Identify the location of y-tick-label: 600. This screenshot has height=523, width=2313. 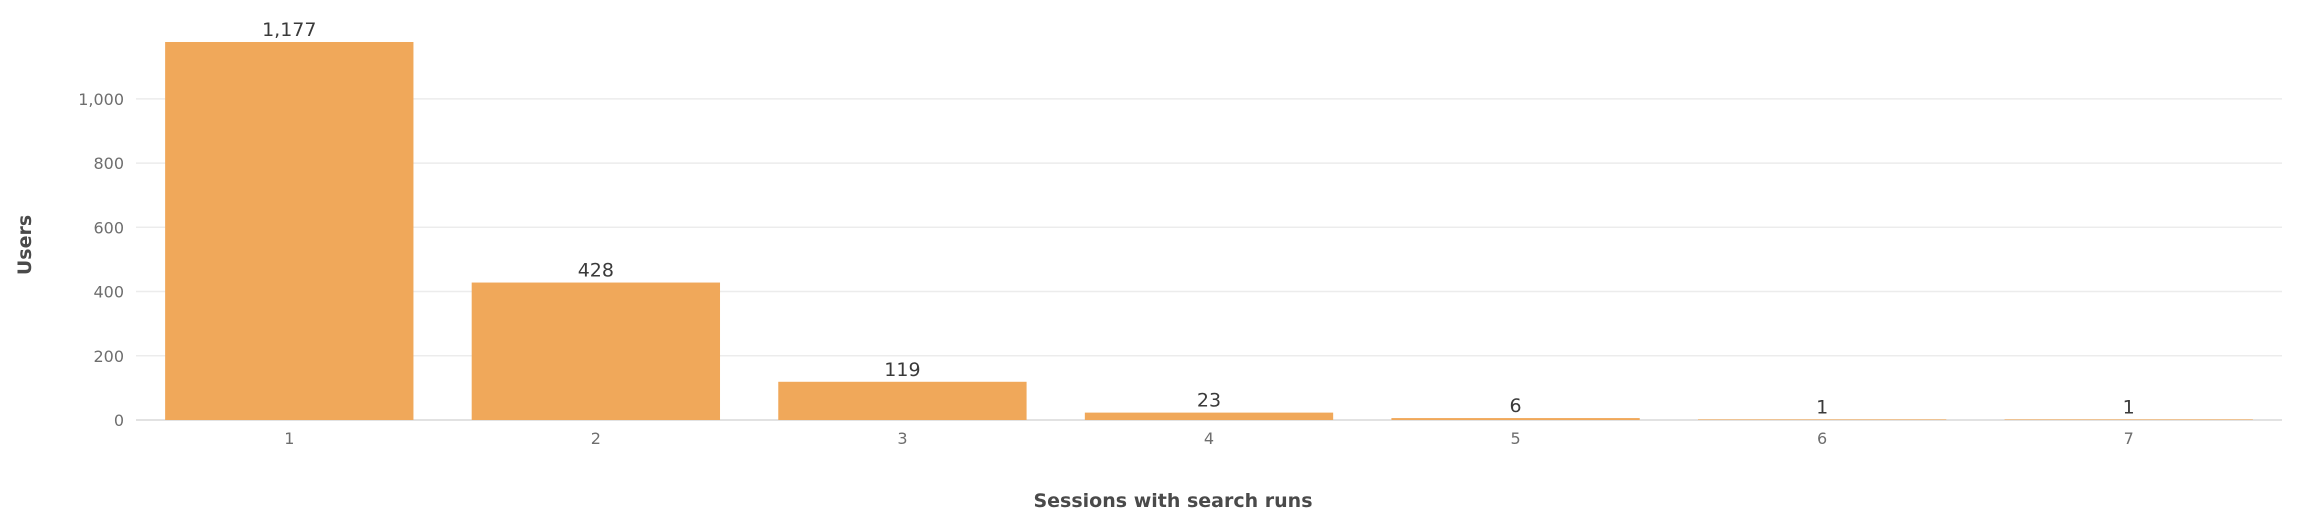
(108, 227).